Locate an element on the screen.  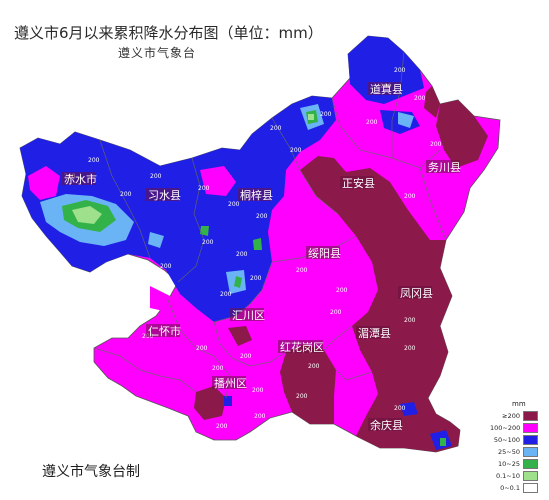
county-label-suiyang: 绥阳县 is located at coordinates (324, 253).